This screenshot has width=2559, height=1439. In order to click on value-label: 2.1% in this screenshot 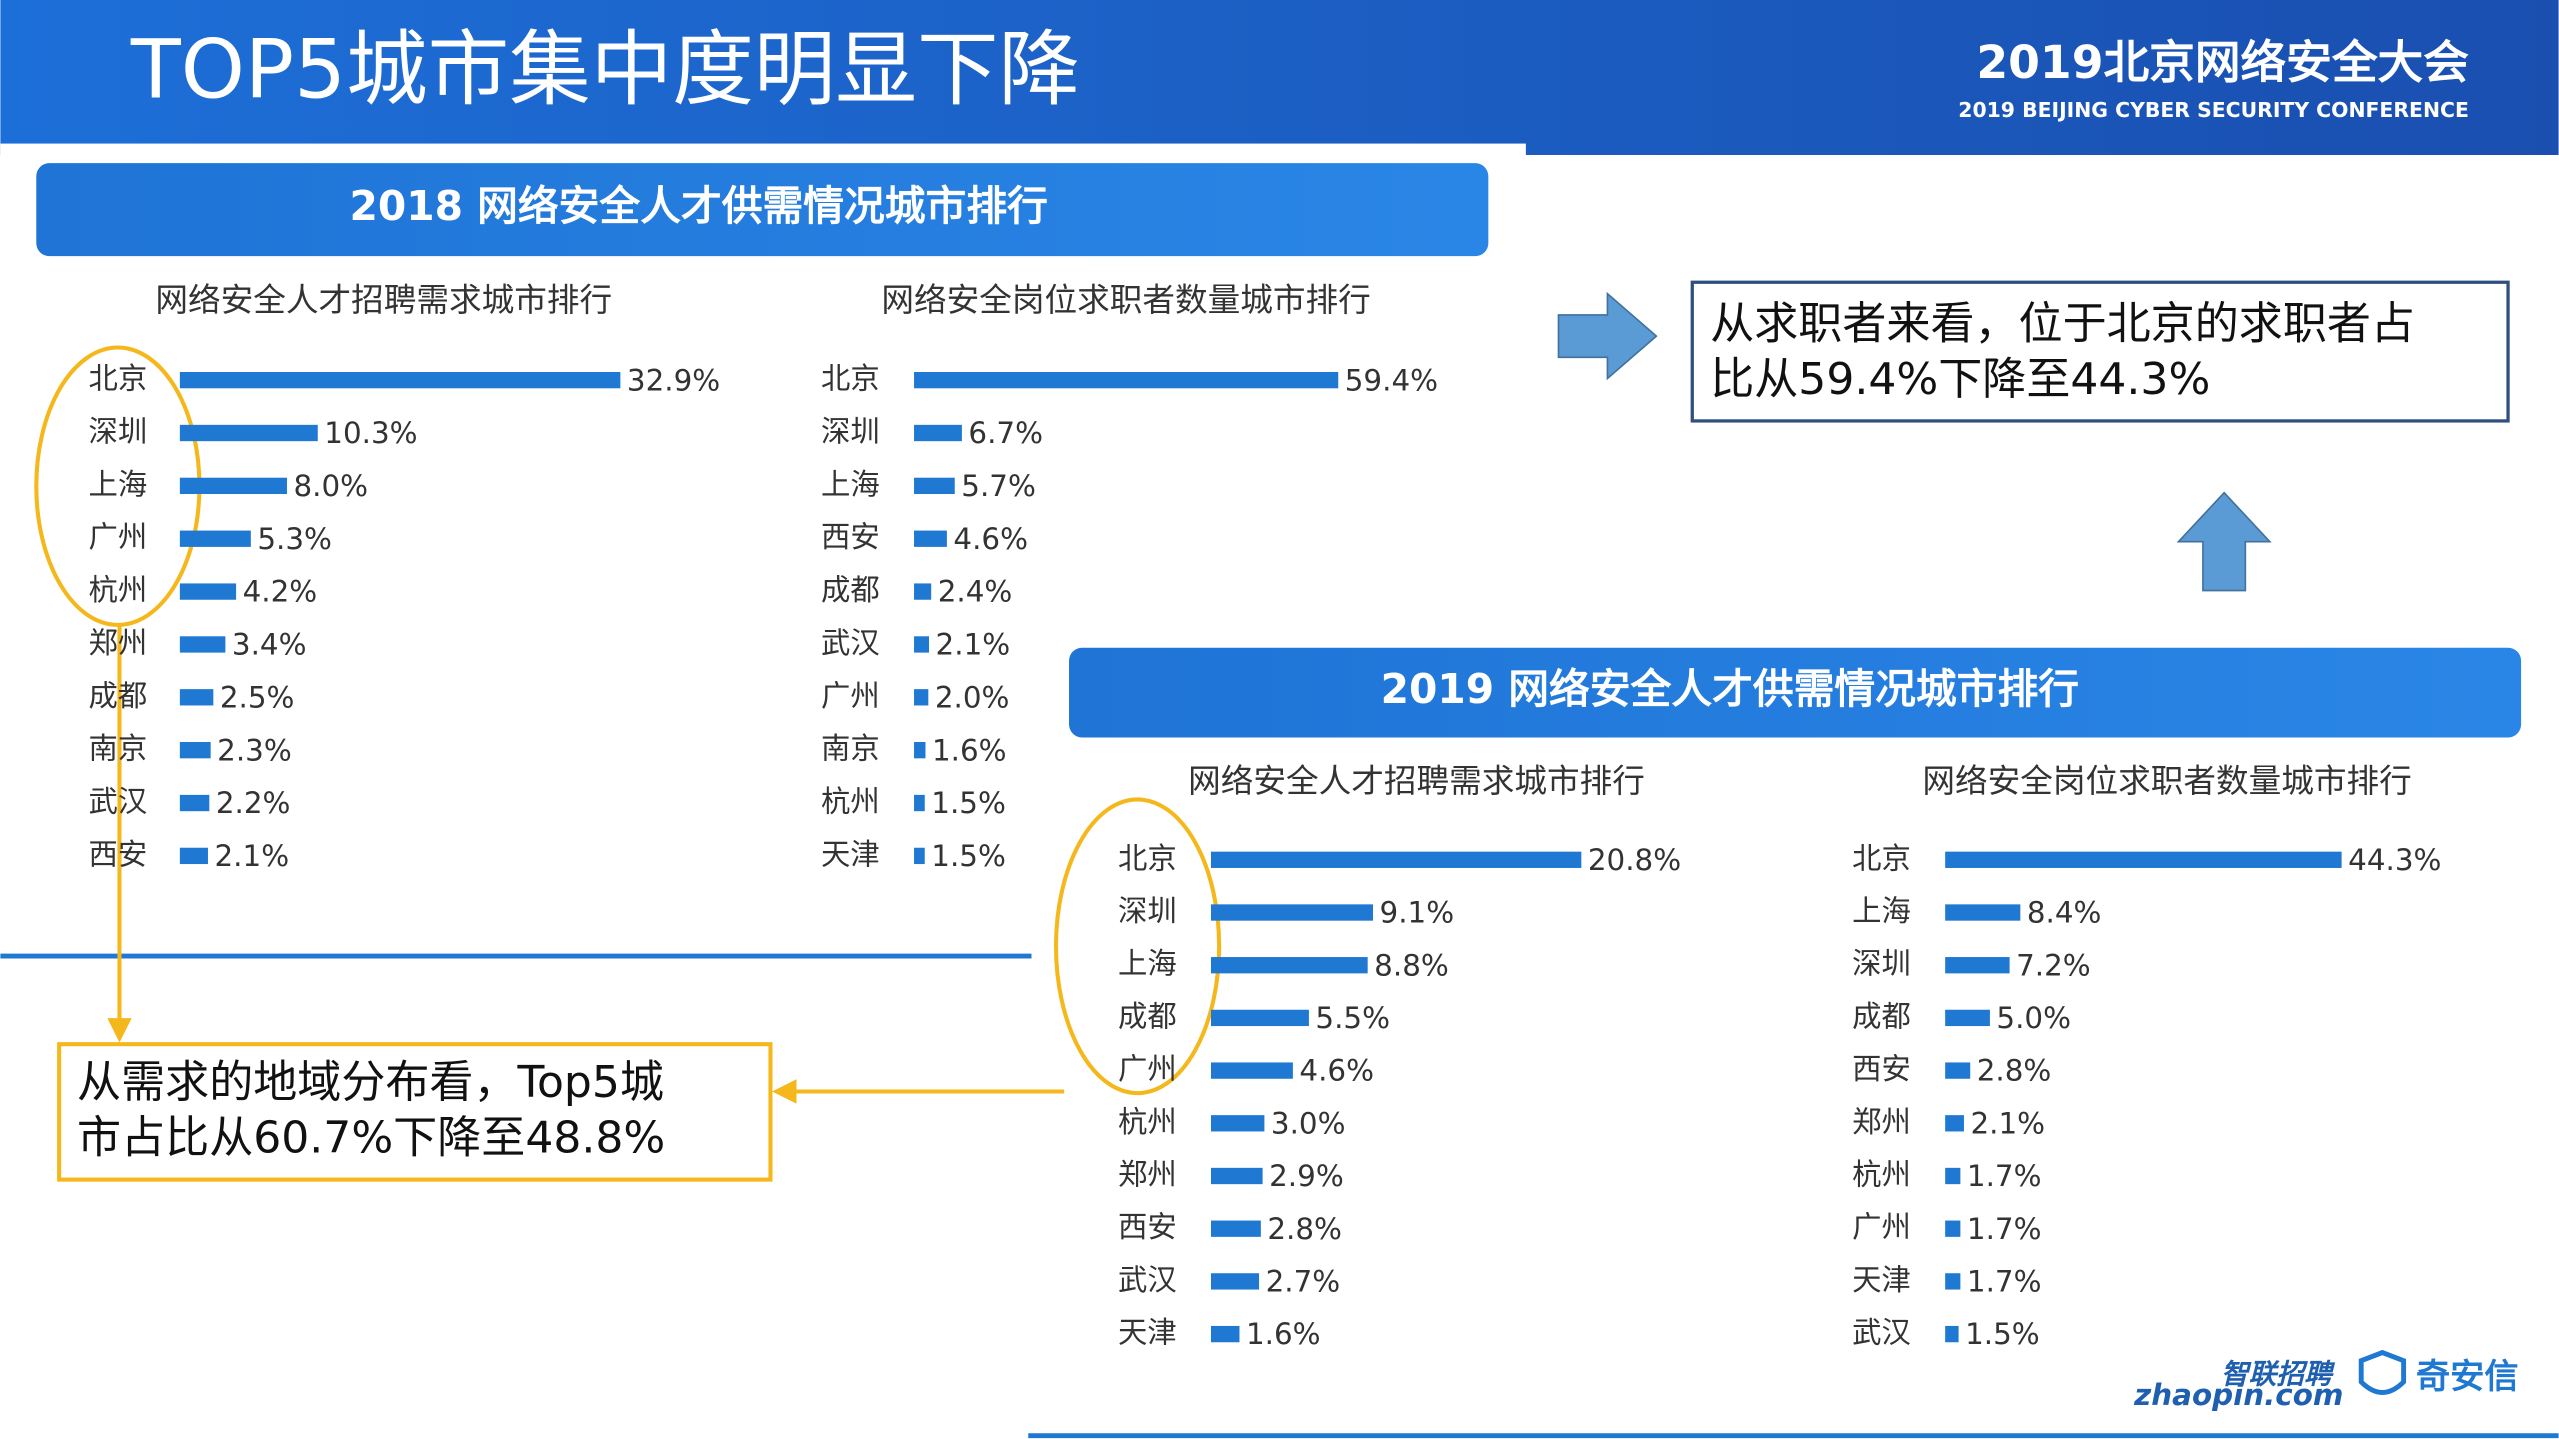, I will do `click(2007, 1123)`.